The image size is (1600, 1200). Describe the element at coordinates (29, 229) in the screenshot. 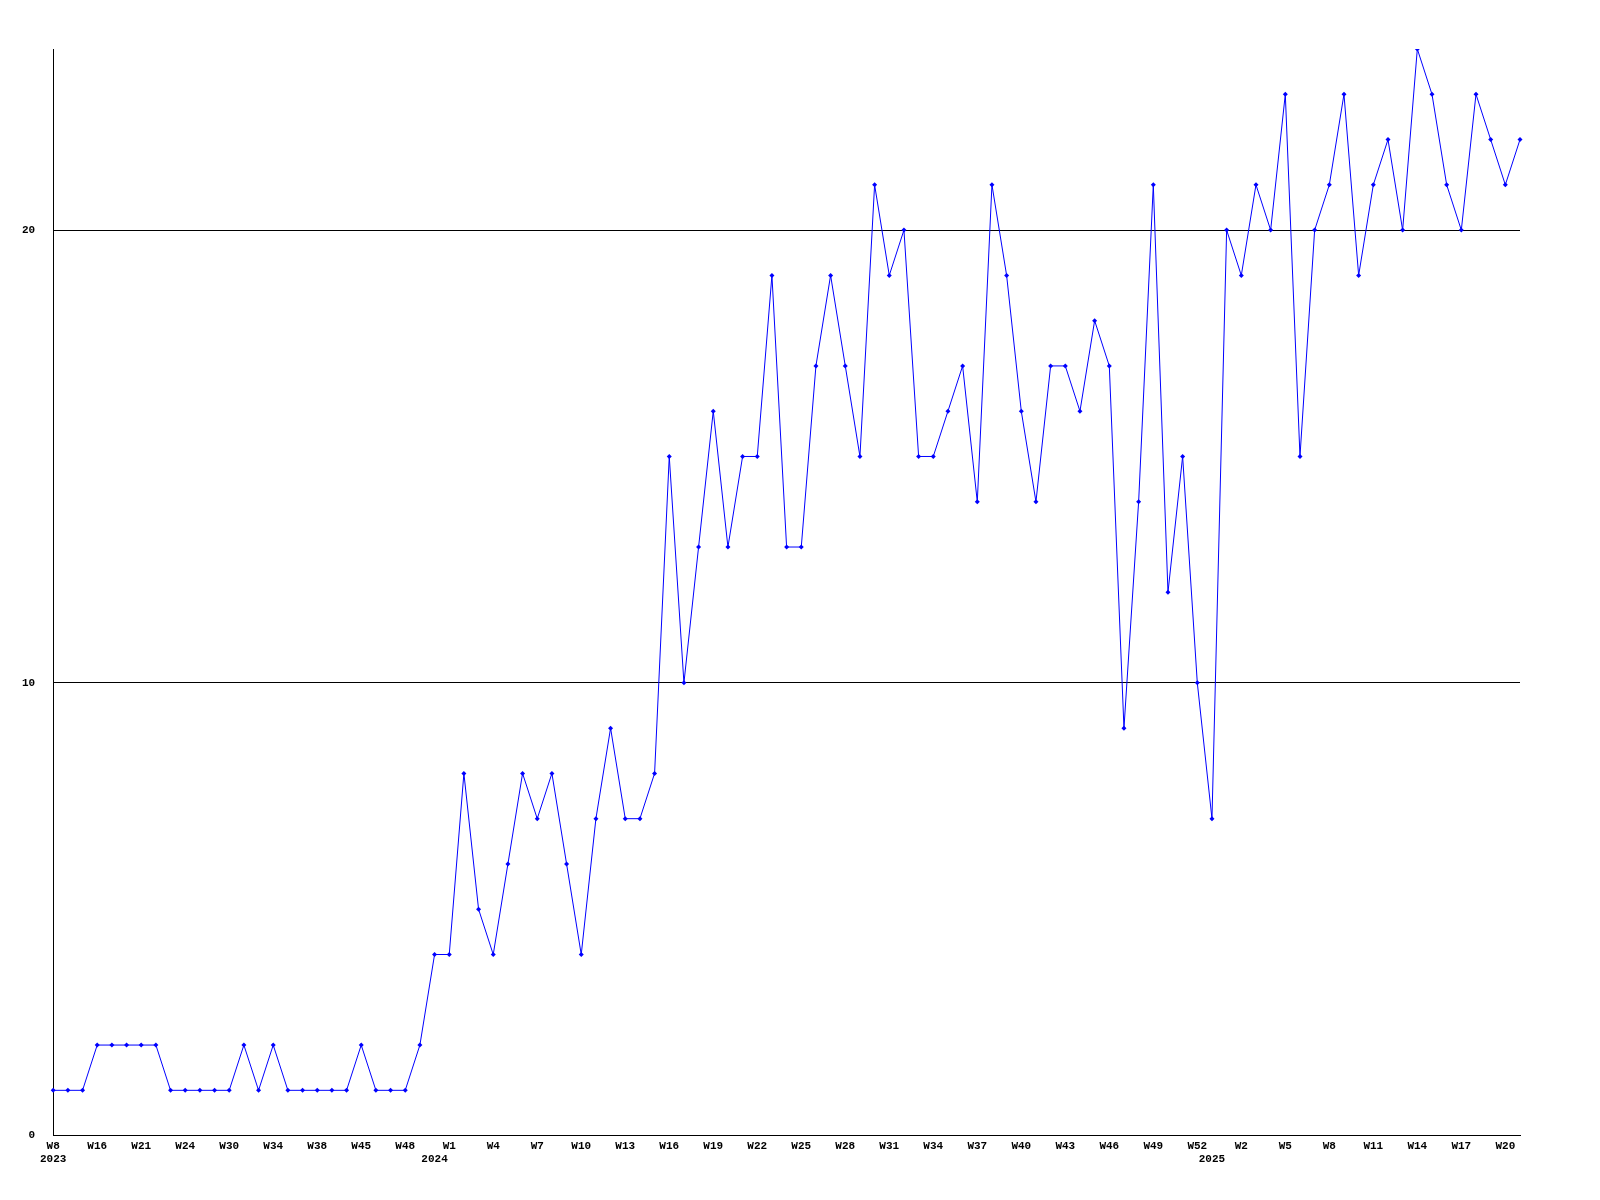

I see `y-tick-label: 20` at that location.